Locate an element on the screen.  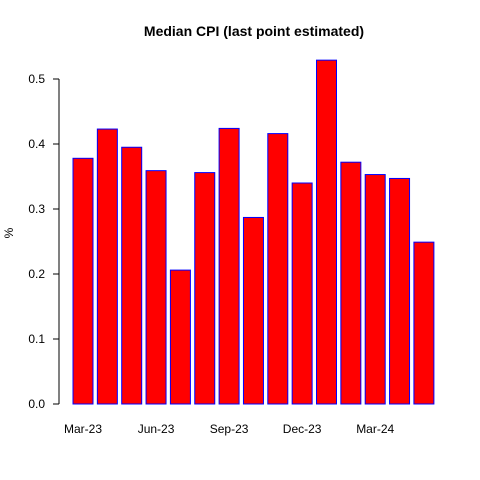
y-tick-label: 0.3 is located at coordinates (36, 209).